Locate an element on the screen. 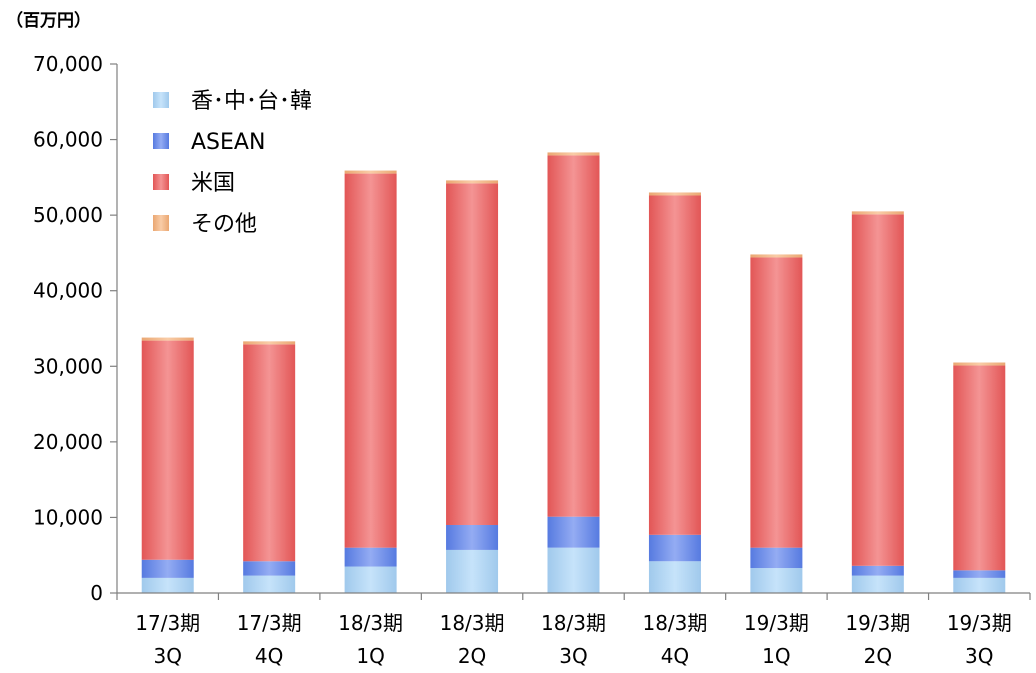 The image size is (1036, 673). y-tick-label: 40,000 is located at coordinates (68, 291).